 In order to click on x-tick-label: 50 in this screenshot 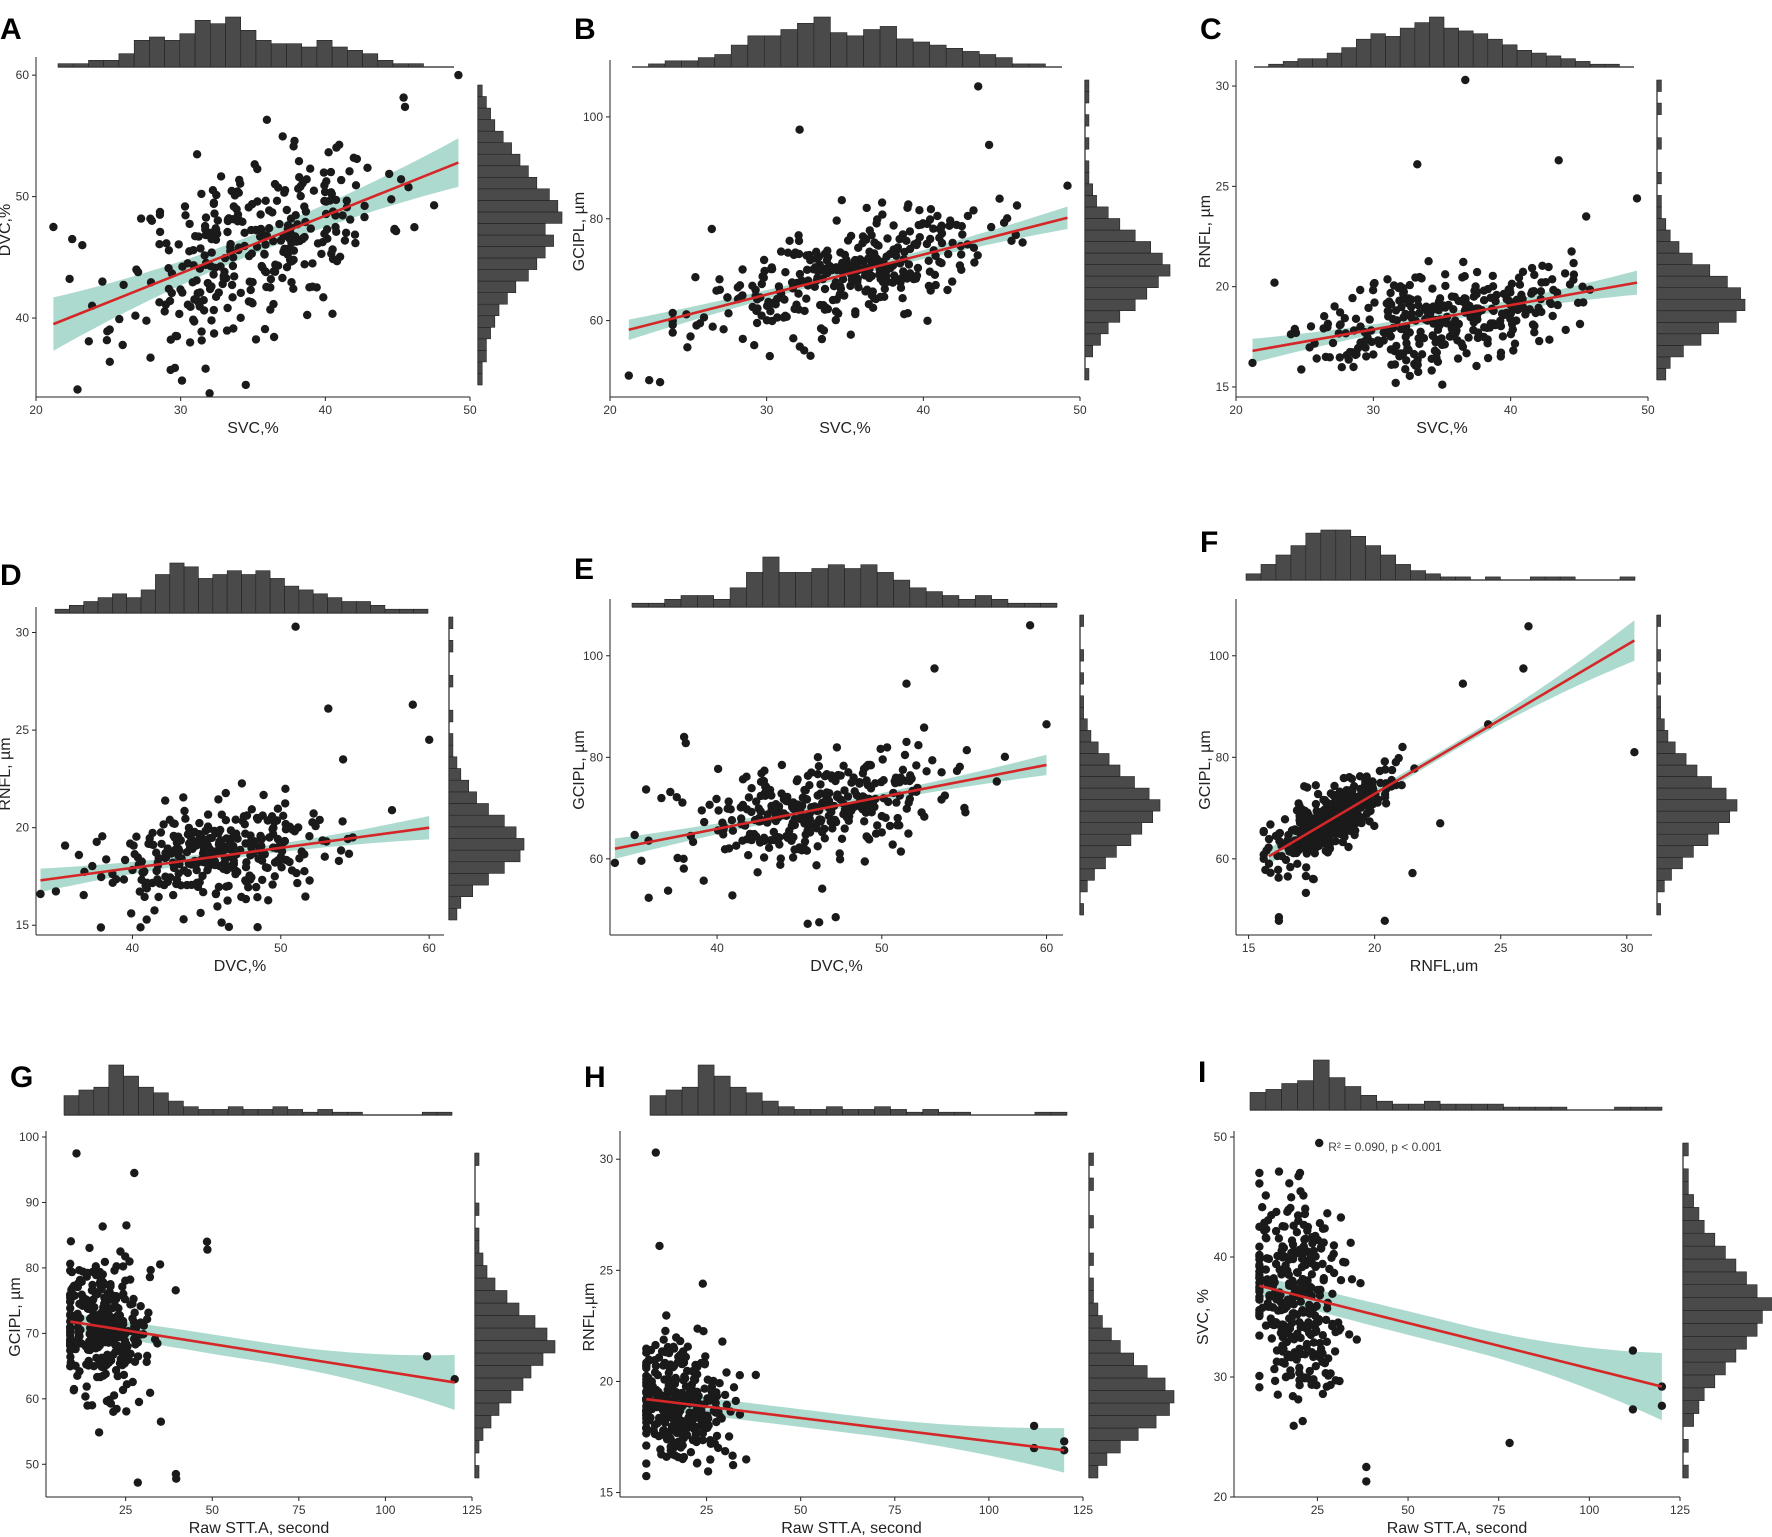, I will do `click(1408, 1510)`.